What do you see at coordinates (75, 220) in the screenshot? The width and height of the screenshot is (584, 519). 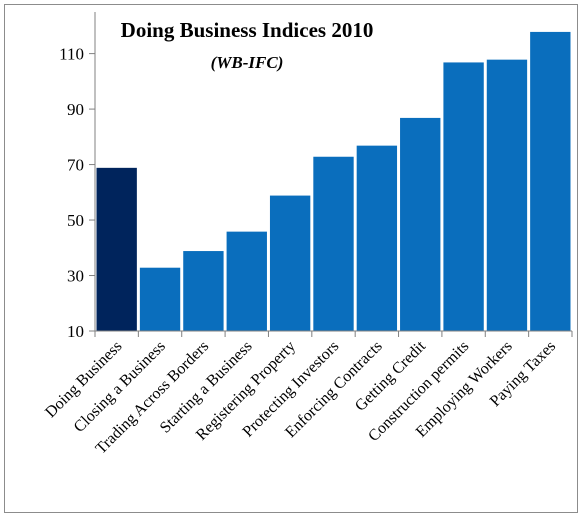 I see `y-tick-label: 50` at bounding box center [75, 220].